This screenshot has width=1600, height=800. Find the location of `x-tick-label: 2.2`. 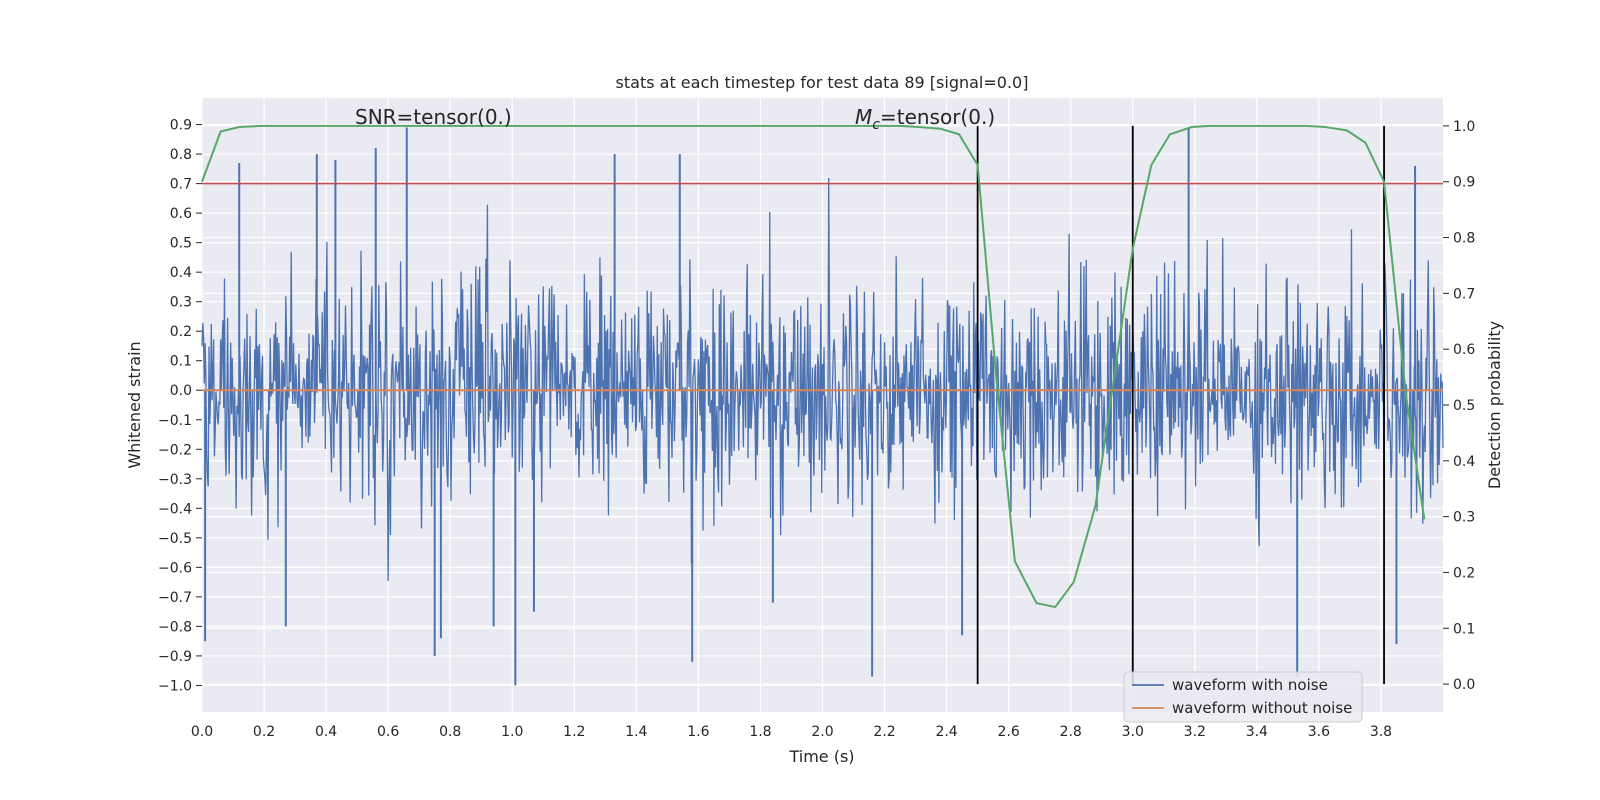

x-tick-label: 2.2 is located at coordinates (884, 732).